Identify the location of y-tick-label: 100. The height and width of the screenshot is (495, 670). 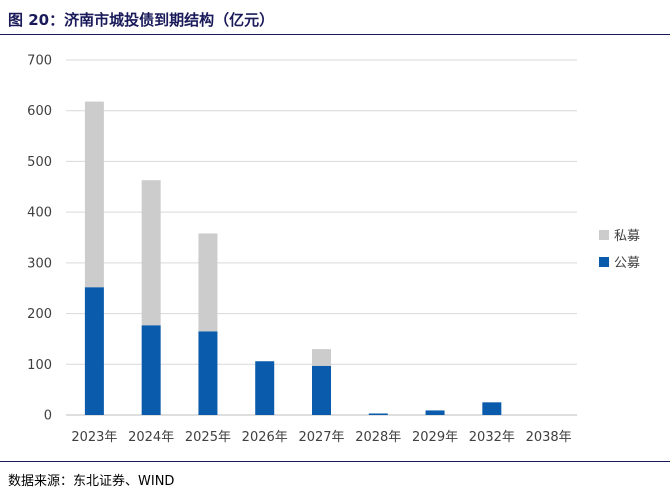
(39, 365).